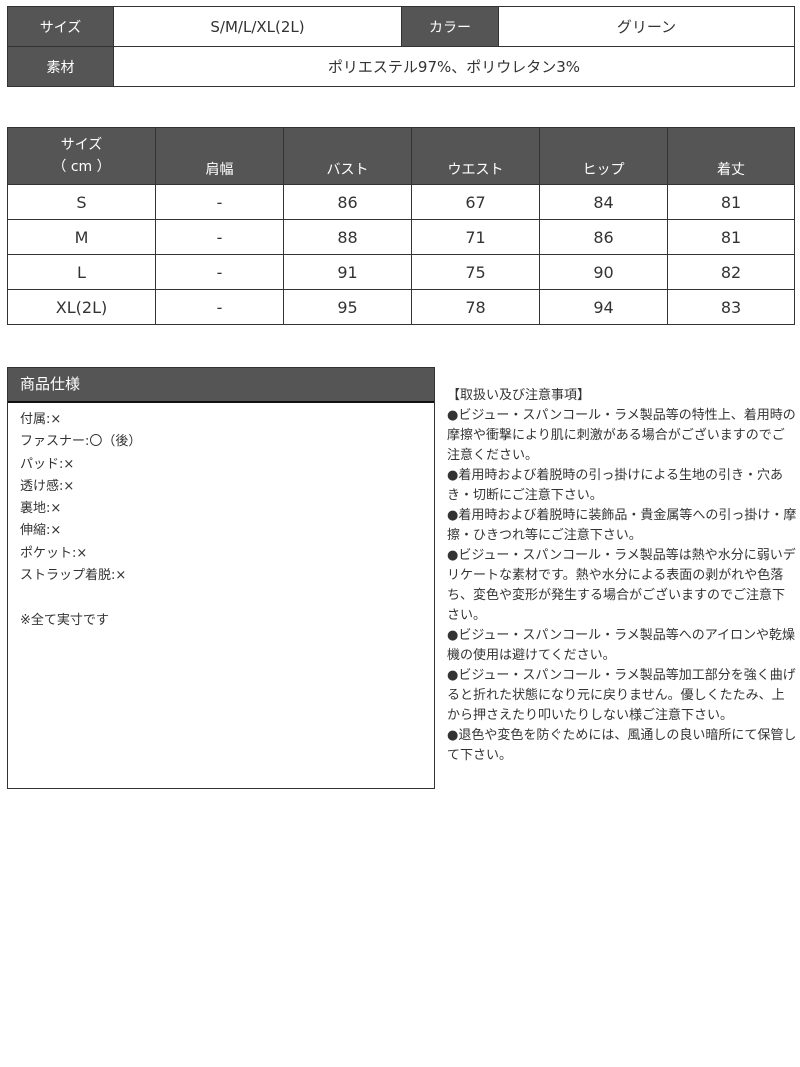 Image resolution: width=800 pixels, height=1067 pixels. What do you see at coordinates (81, 145) in the screenshot?
I see `size-corner-line1: サイズ` at bounding box center [81, 145].